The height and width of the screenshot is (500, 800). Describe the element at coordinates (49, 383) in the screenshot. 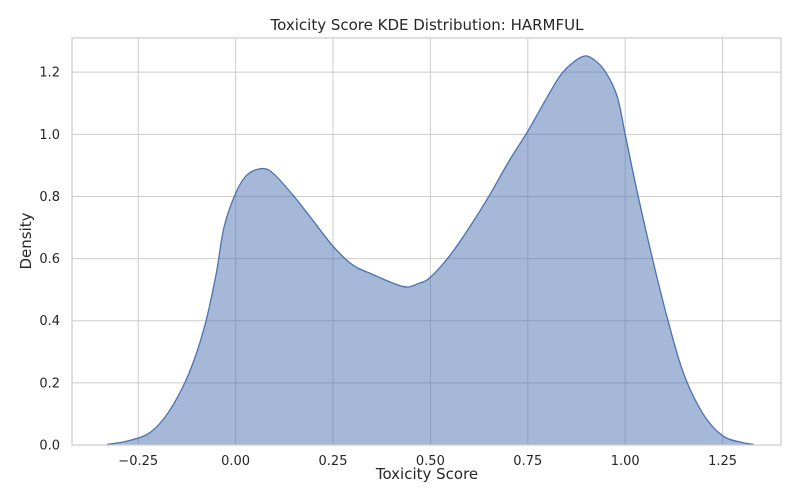

I see `y-tick-label: 0.2` at that location.